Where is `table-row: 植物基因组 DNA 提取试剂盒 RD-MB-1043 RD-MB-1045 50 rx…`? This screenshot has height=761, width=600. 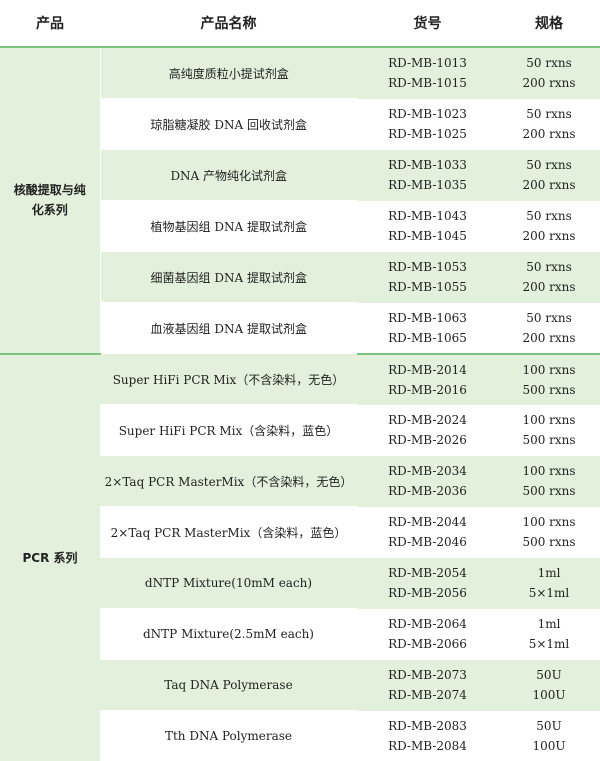
table-row: 植物基因组 DNA 提取试剂盒 RD-MB-1043 RD-MB-1045 50 rx… is located at coordinates (300, 226).